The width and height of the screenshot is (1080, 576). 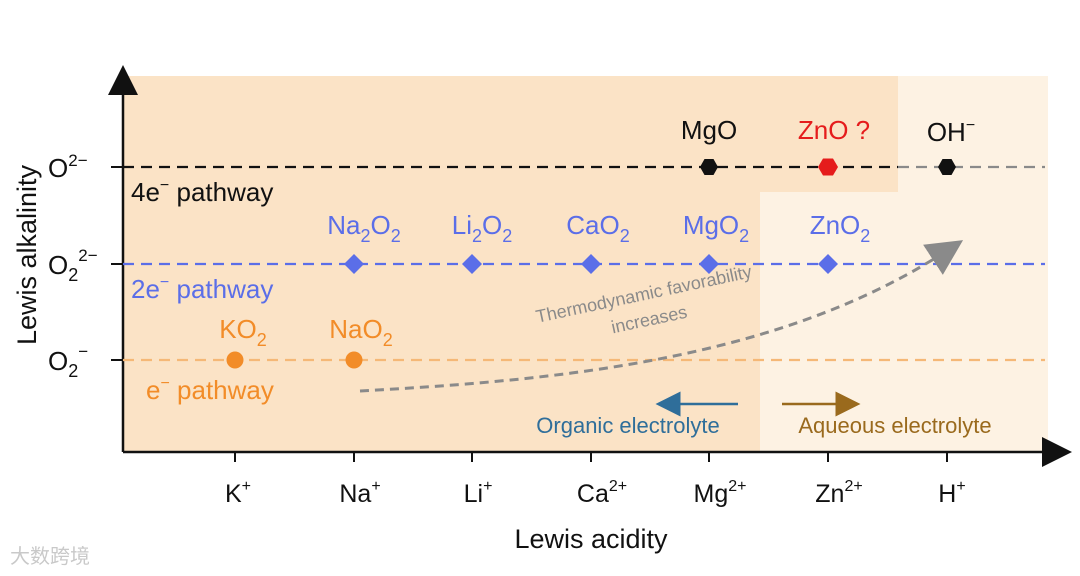 What do you see at coordinates (840, 228) in the screenshot?
I see `species-label-zno2: ZnO2` at bounding box center [840, 228].